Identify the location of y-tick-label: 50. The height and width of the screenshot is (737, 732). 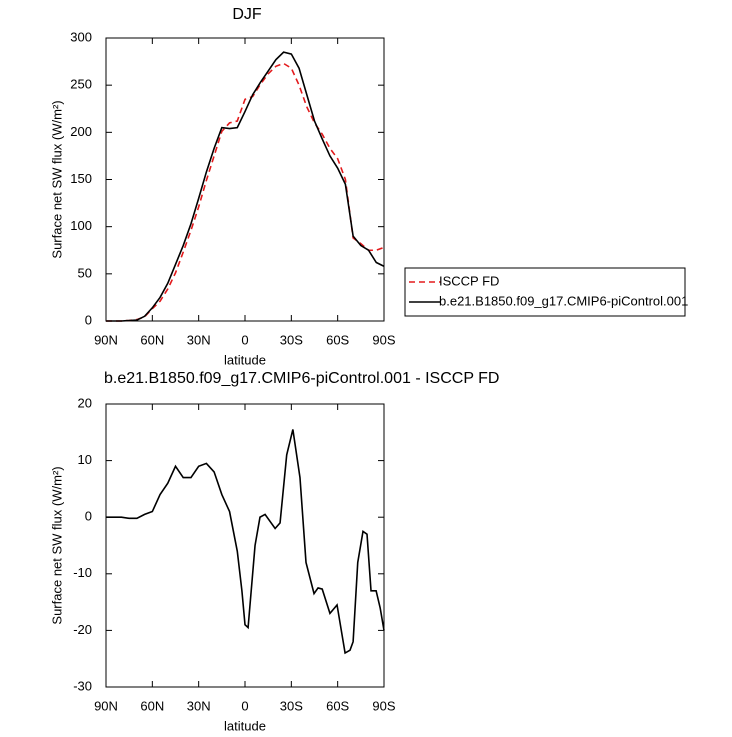
(85, 272).